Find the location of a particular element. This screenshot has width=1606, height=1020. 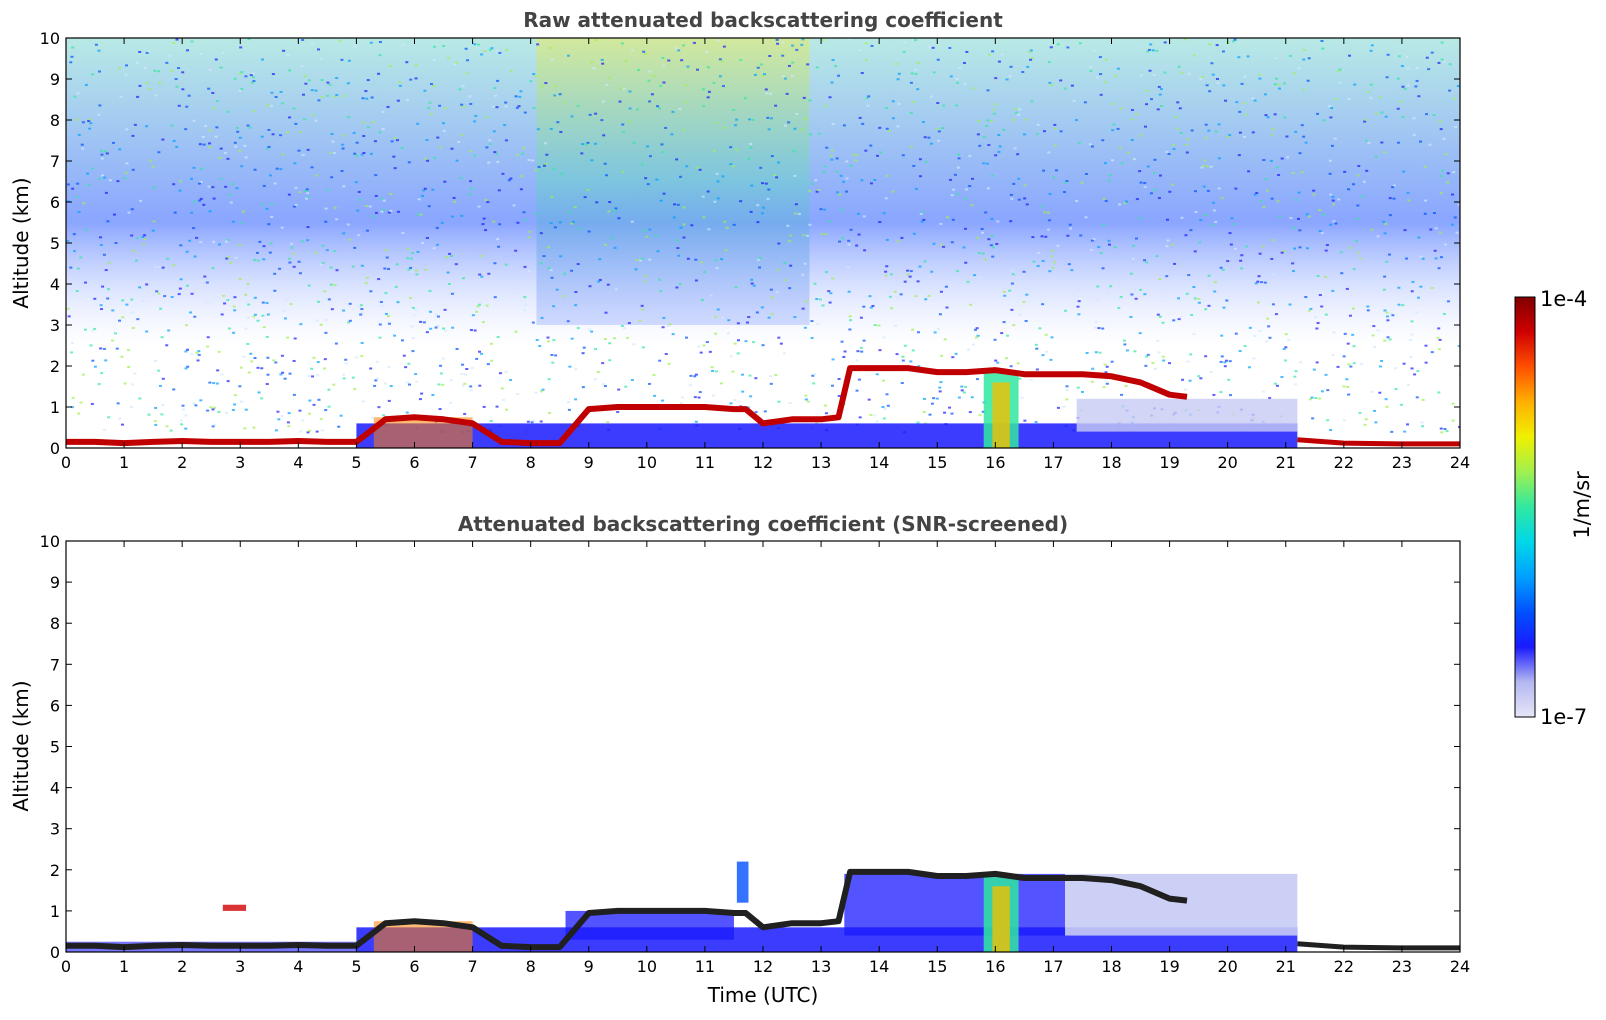

screened-x-tick-label: 5 is located at coordinates (356, 966).